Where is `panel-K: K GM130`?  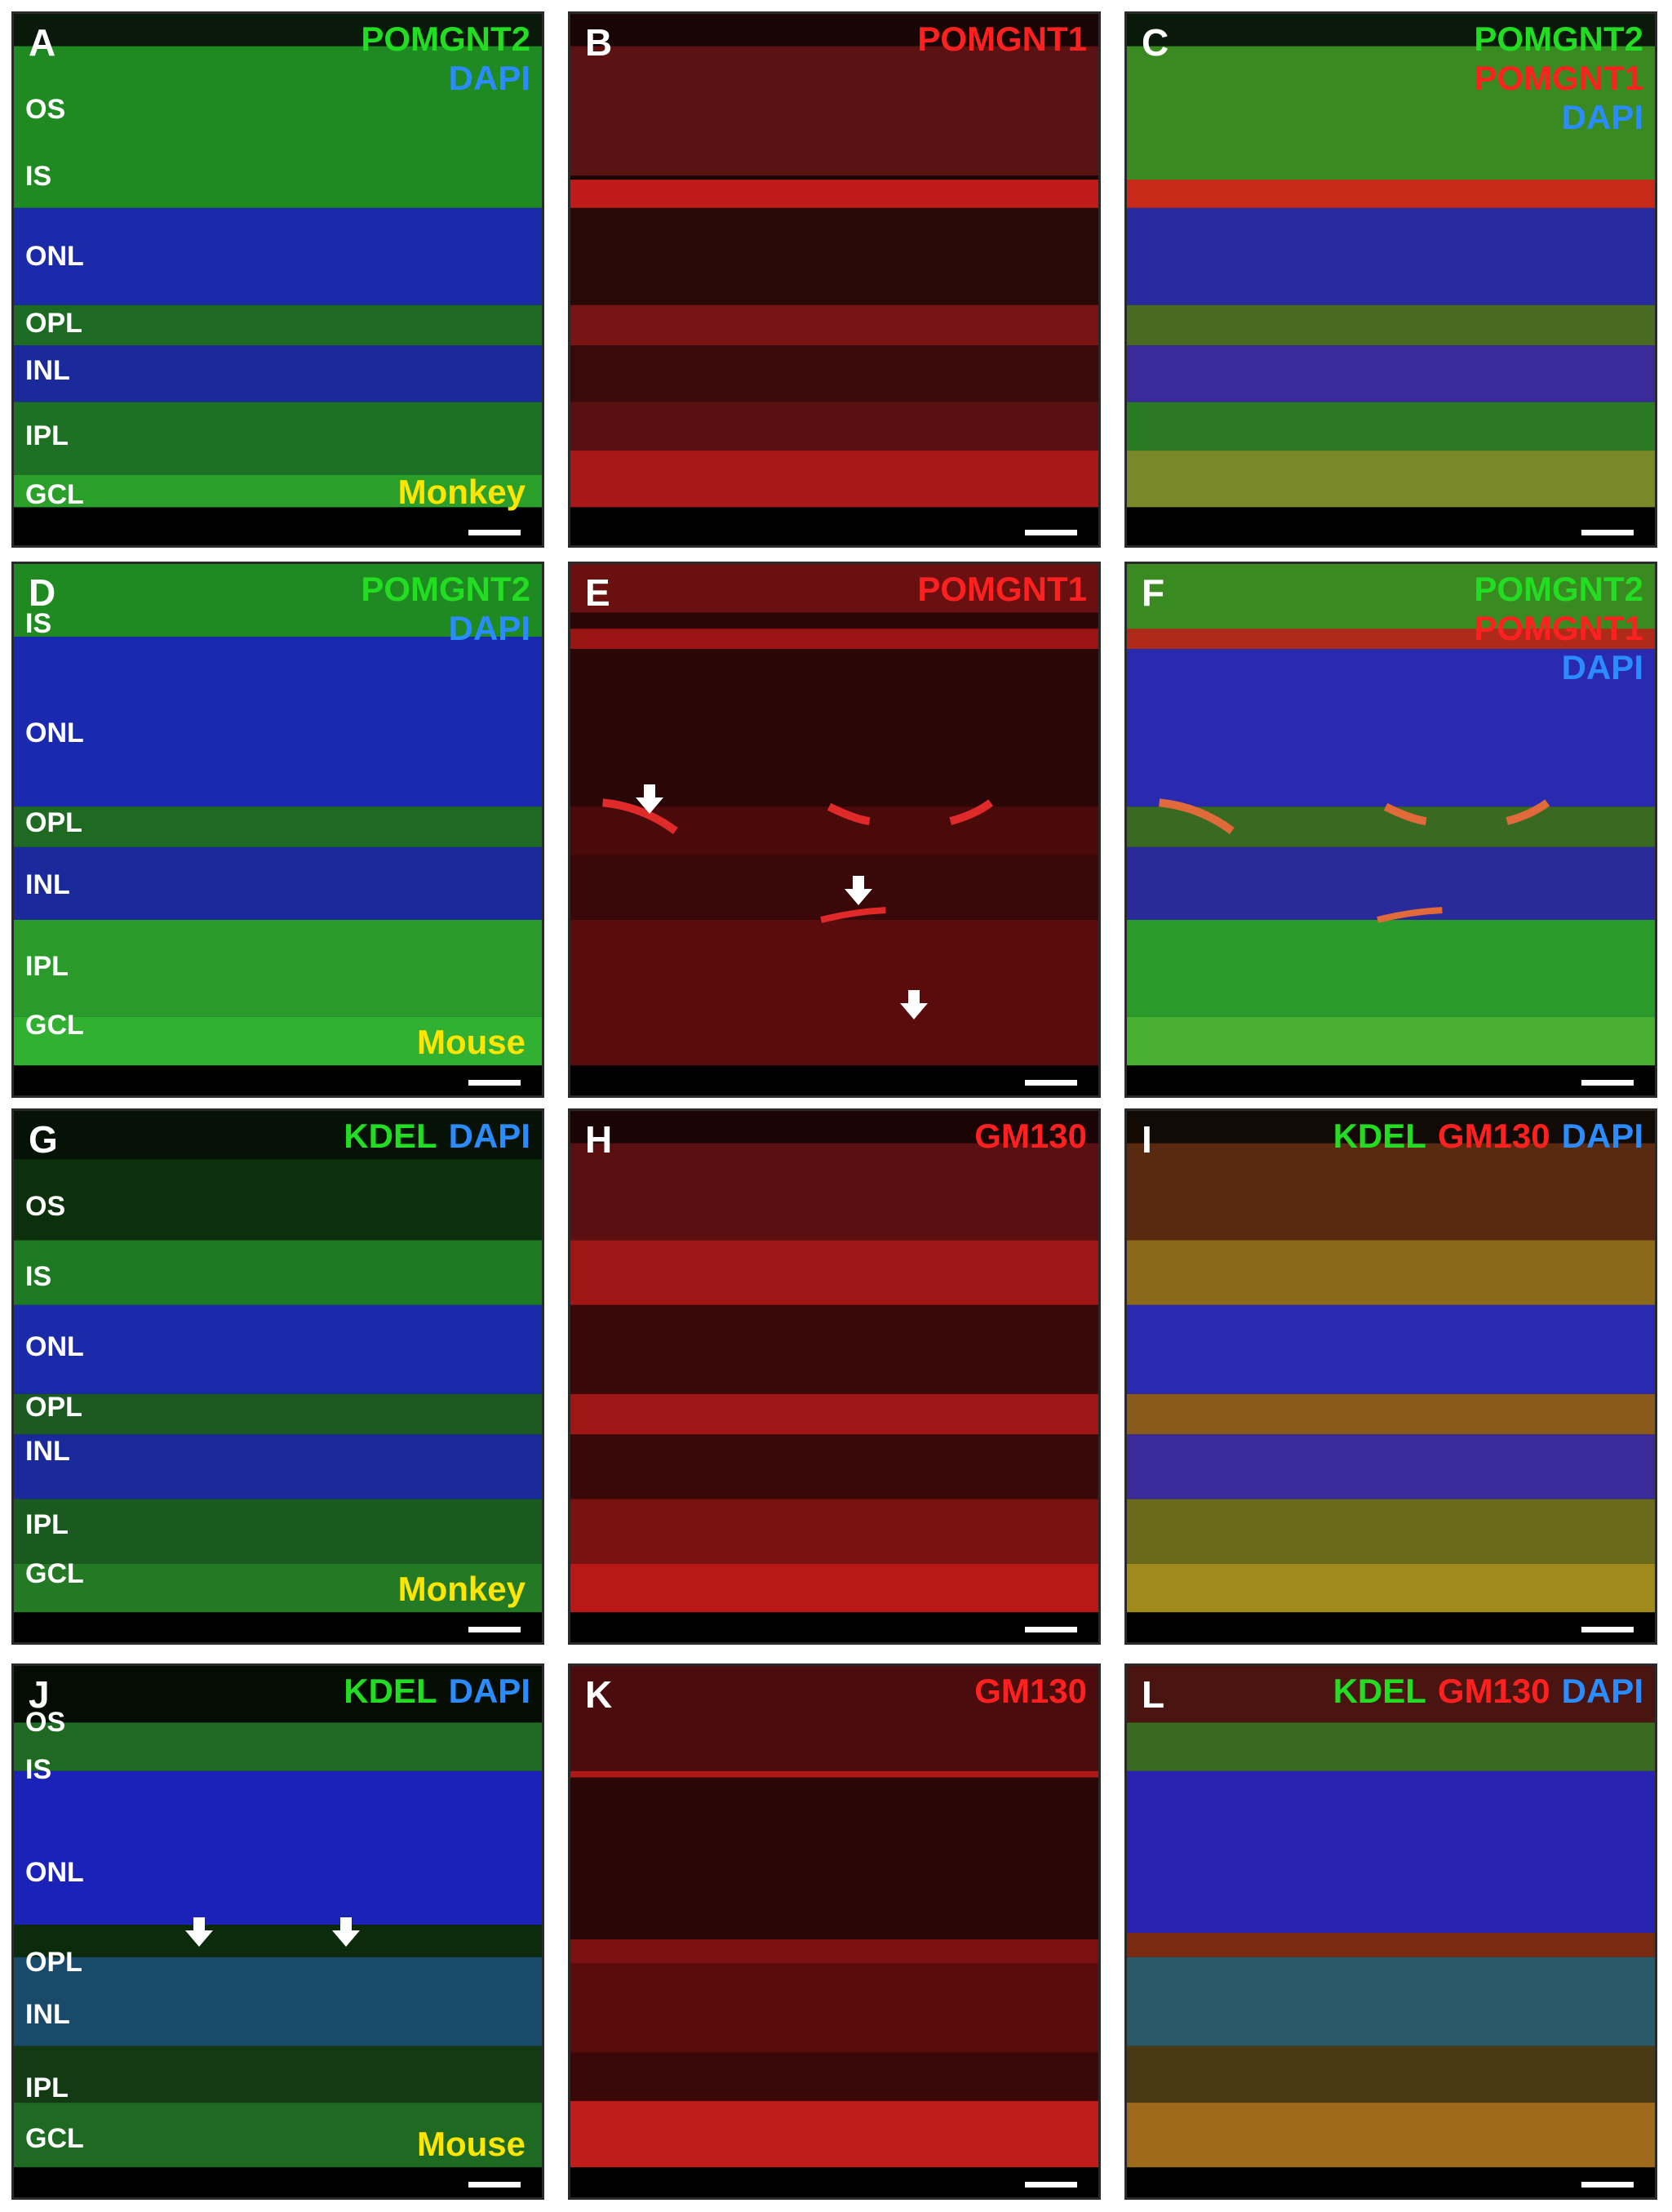 panel-K: K GM130 is located at coordinates (834, 1931).